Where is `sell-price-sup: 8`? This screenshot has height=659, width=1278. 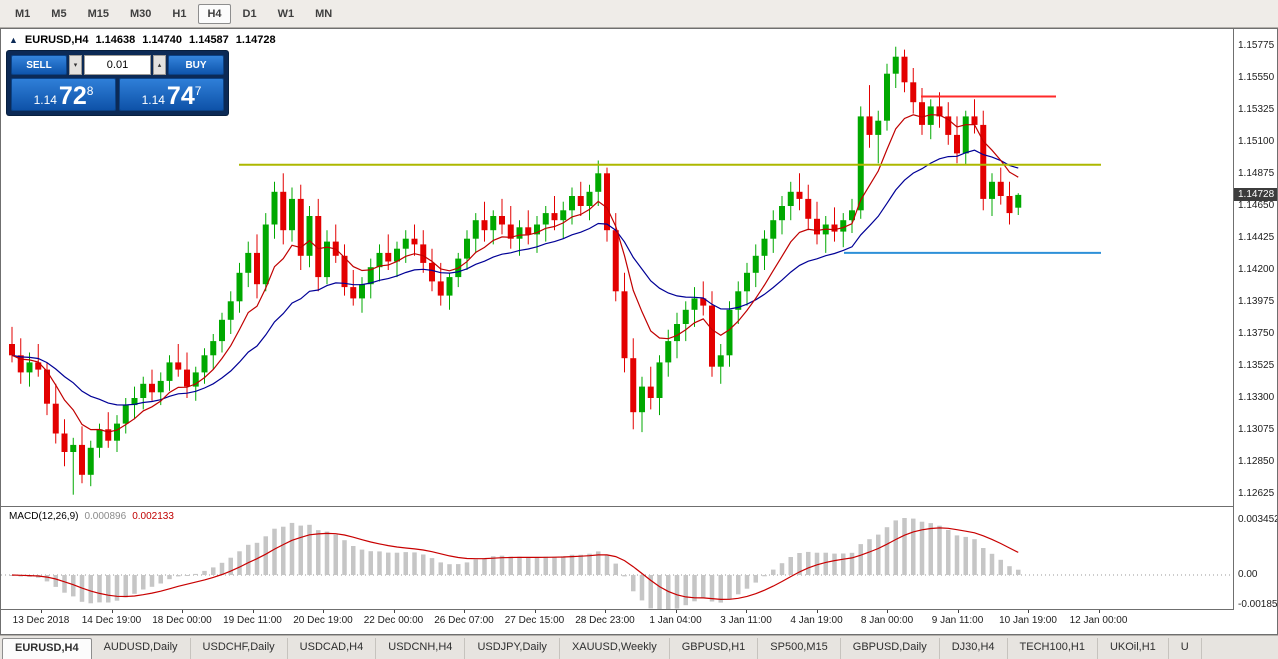
sell-price-sup: 8 is located at coordinates (90, 91).